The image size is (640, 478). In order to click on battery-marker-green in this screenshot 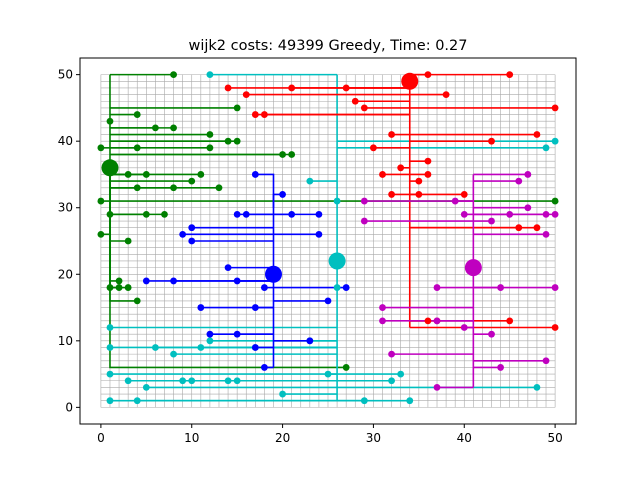, I will do `click(110, 168)`.